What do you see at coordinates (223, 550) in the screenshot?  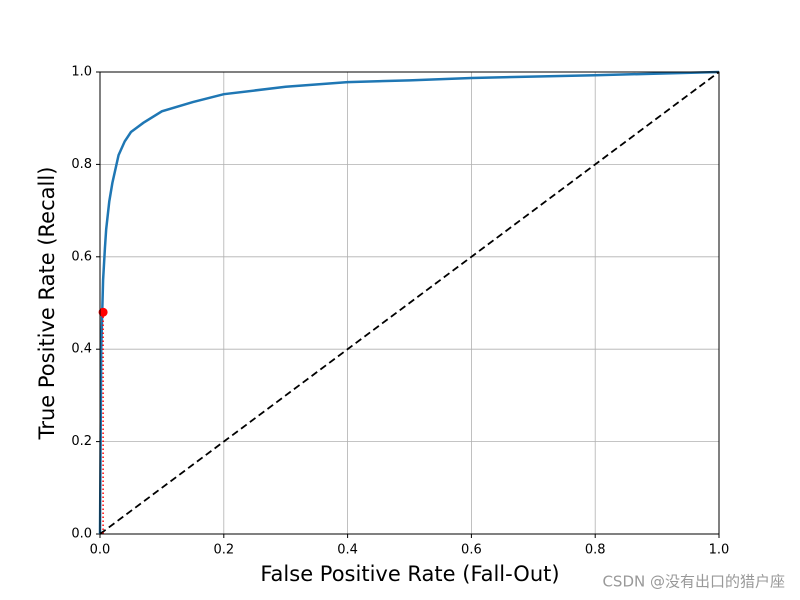 I see `x-tick-label: 0.2` at bounding box center [223, 550].